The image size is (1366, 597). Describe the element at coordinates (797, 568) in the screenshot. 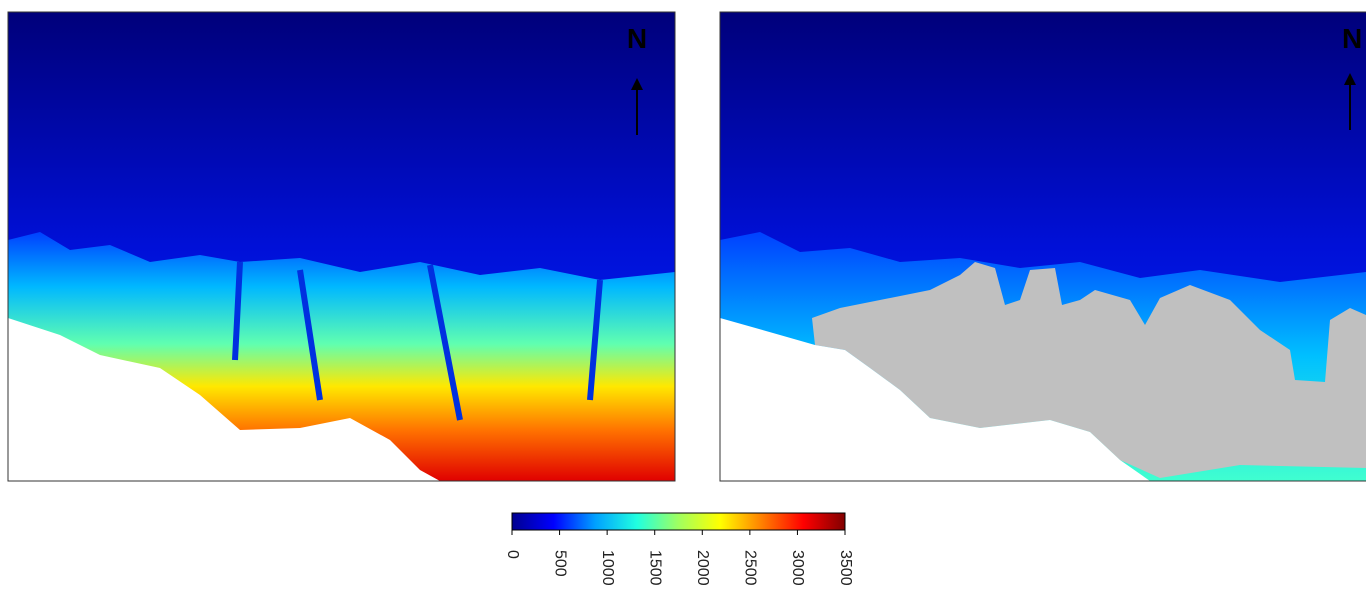

I see `colorbar-tick-label: 3000` at that location.